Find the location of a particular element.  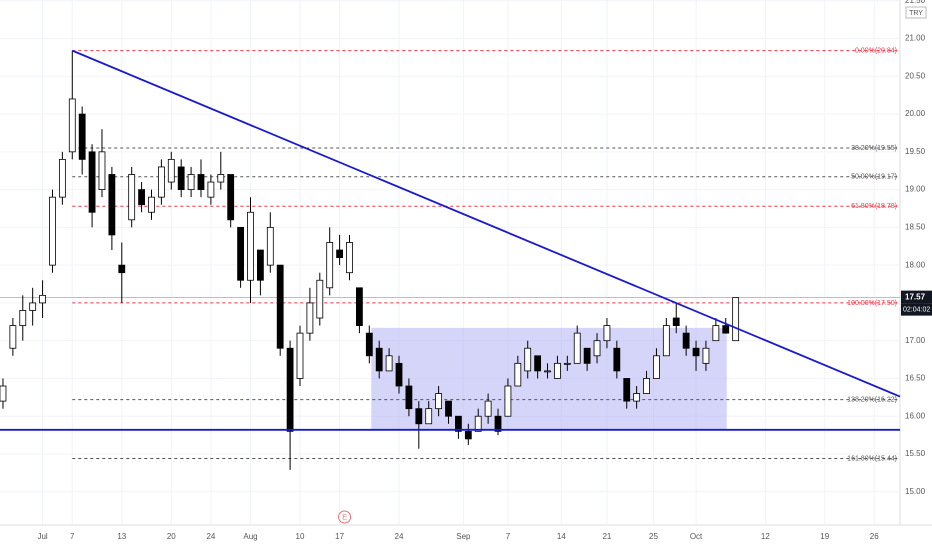

fib-label: 100.00%(17.50) is located at coordinates (872, 303).